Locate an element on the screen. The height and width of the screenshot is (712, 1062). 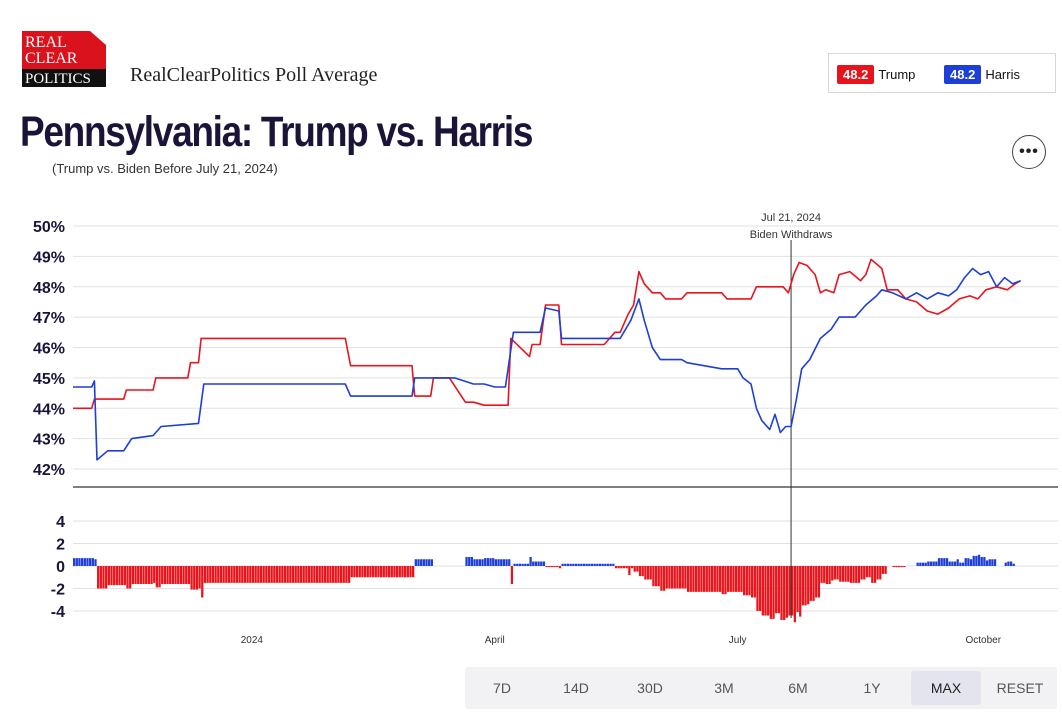
range-14d-button: 14D is located at coordinates (576, 688).